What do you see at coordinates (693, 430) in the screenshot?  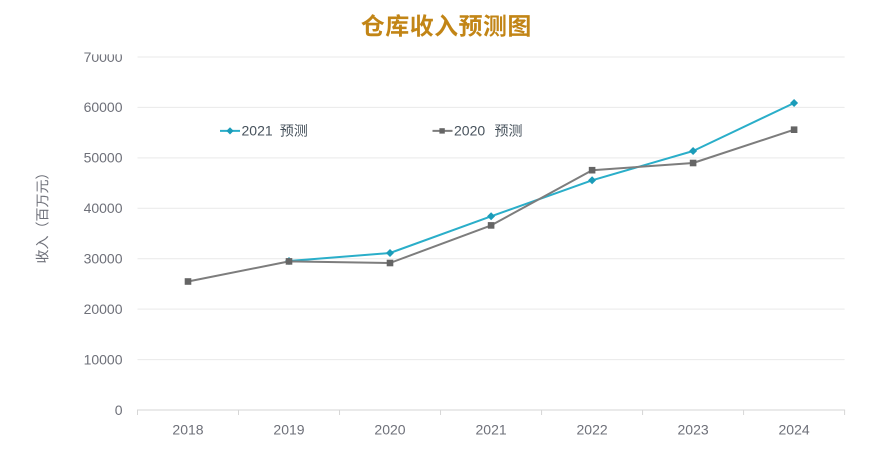 I see `svg-text: 2023` at bounding box center [693, 430].